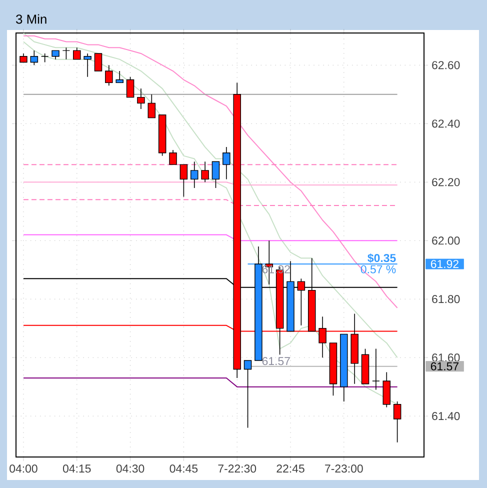  Describe the element at coordinates (446, 416) in the screenshot. I see `y-tick-label: 61.40` at that location.